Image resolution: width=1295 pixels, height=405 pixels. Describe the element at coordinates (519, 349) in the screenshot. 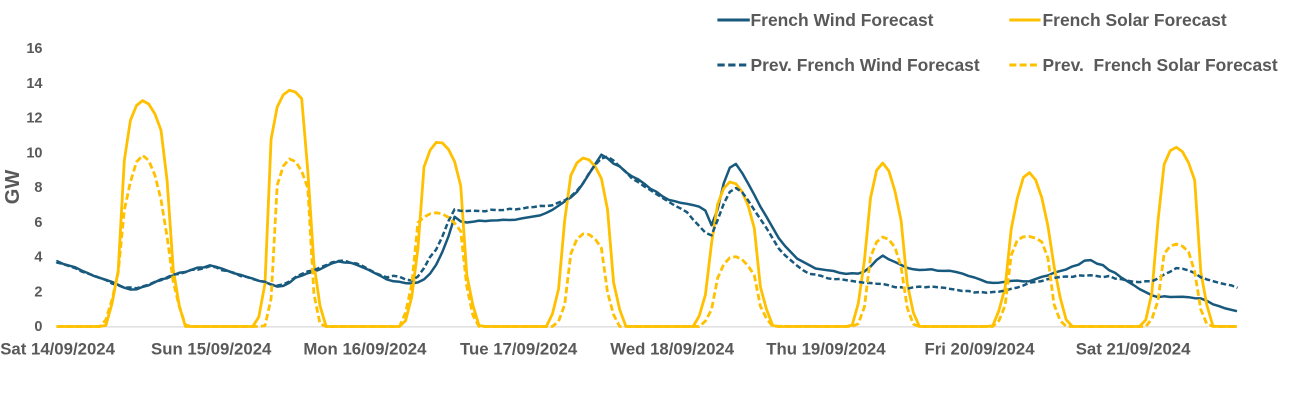

I see `svg-text: Tue 17/09/2024` at that location.